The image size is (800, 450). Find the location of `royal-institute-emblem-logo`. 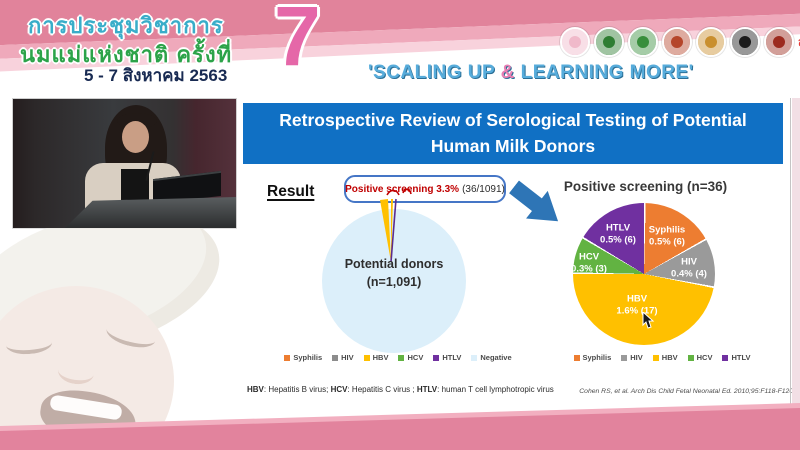

royal-institute-emblem-logo is located at coordinates (711, 42).